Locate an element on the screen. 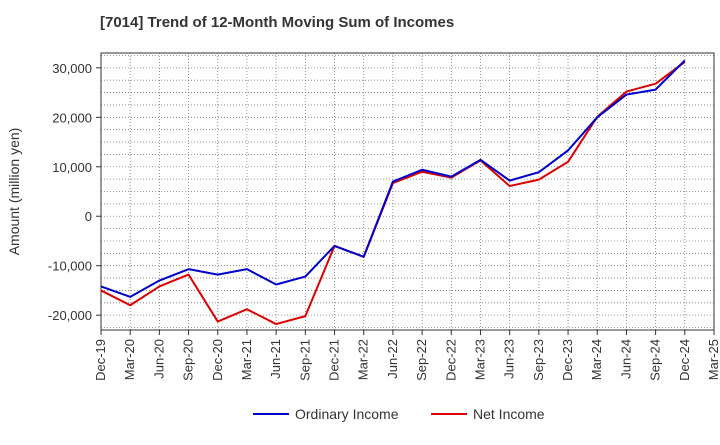 This screenshot has width=720, height=445. x-tick-label: Jun-20 is located at coordinates (158, 359).